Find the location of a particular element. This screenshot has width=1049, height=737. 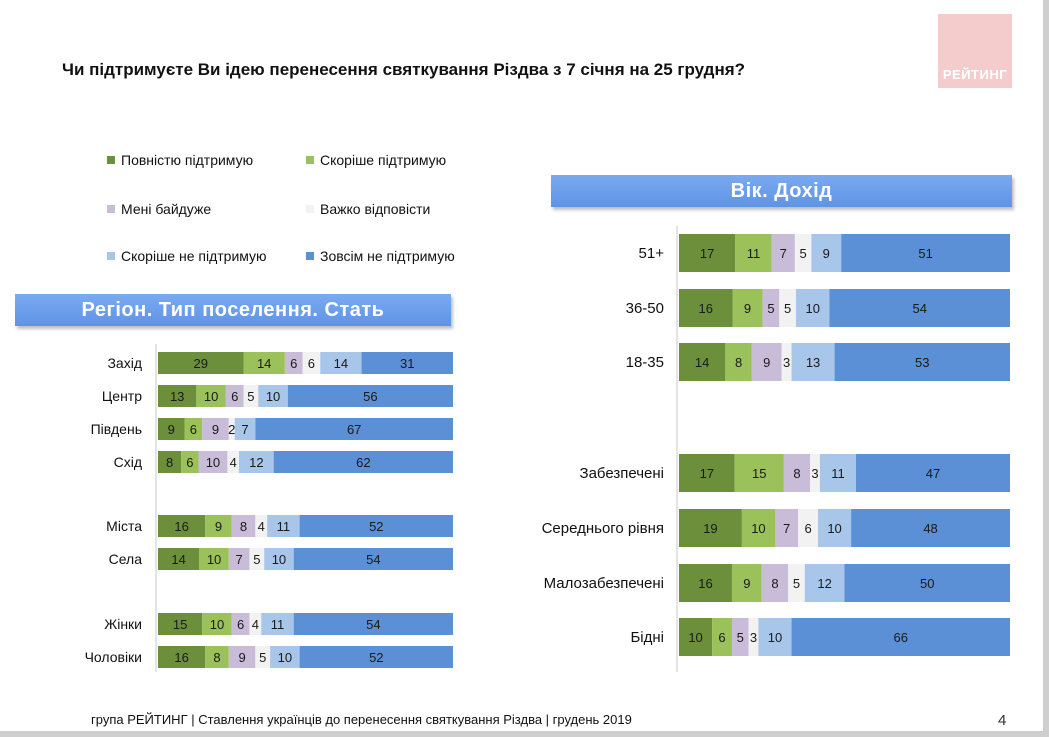

left-section-header: Регіон. Тип поселення. Стать is located at coordinates (233, 310).